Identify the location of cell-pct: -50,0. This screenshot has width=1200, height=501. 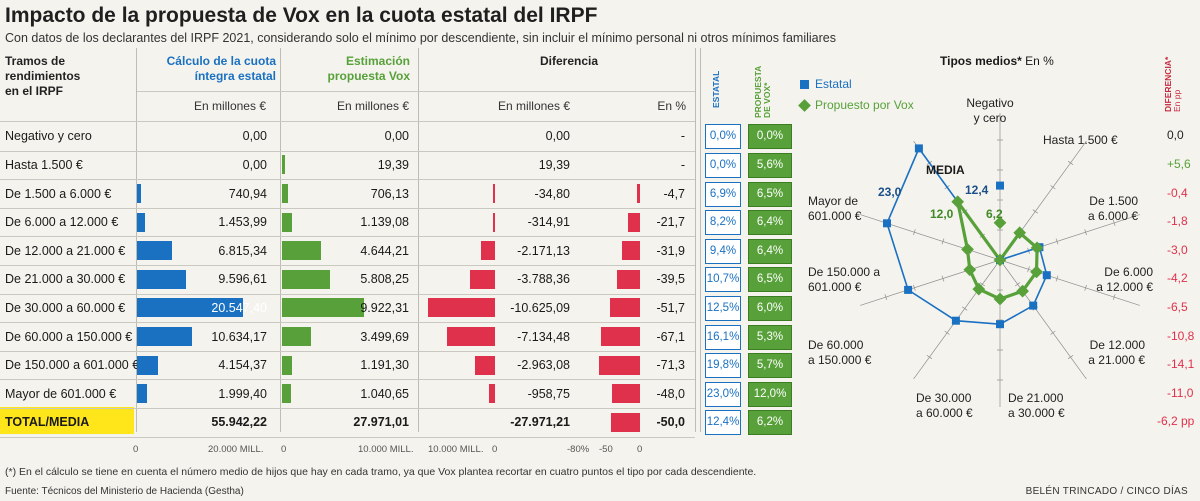
(671, 422).